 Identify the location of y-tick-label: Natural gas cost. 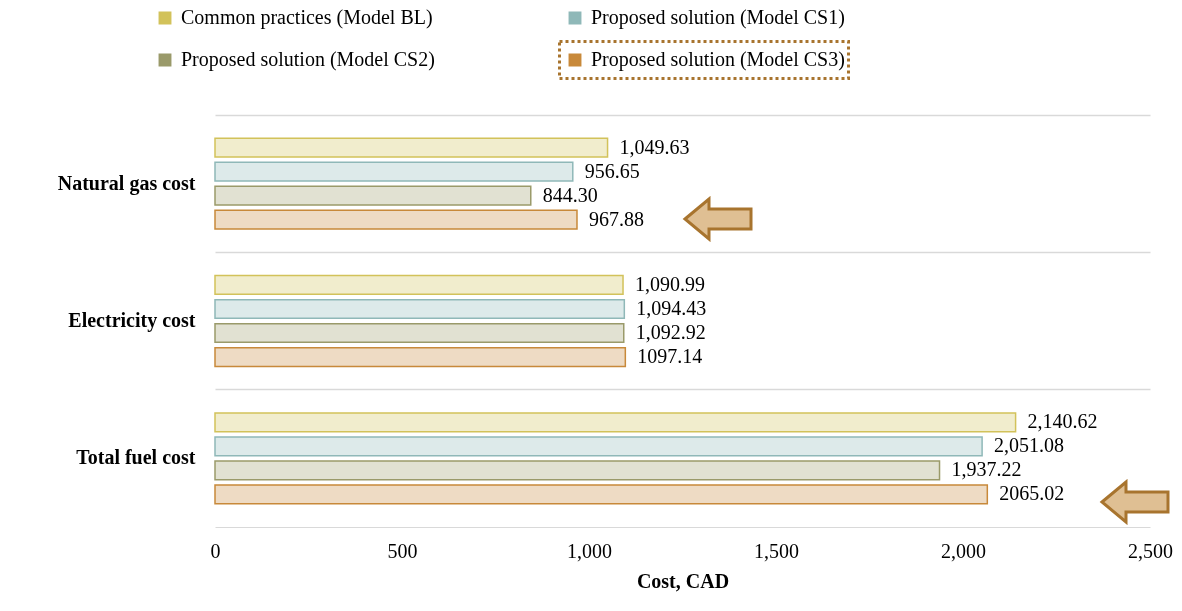
(126, 183).